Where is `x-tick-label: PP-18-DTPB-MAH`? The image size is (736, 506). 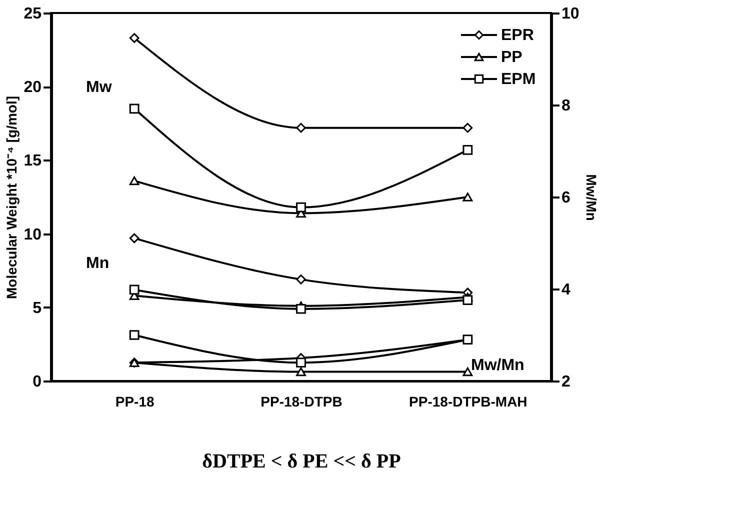
x-tick-label: PP-18-DTPB-MAH is located at coordinates (468, 402).